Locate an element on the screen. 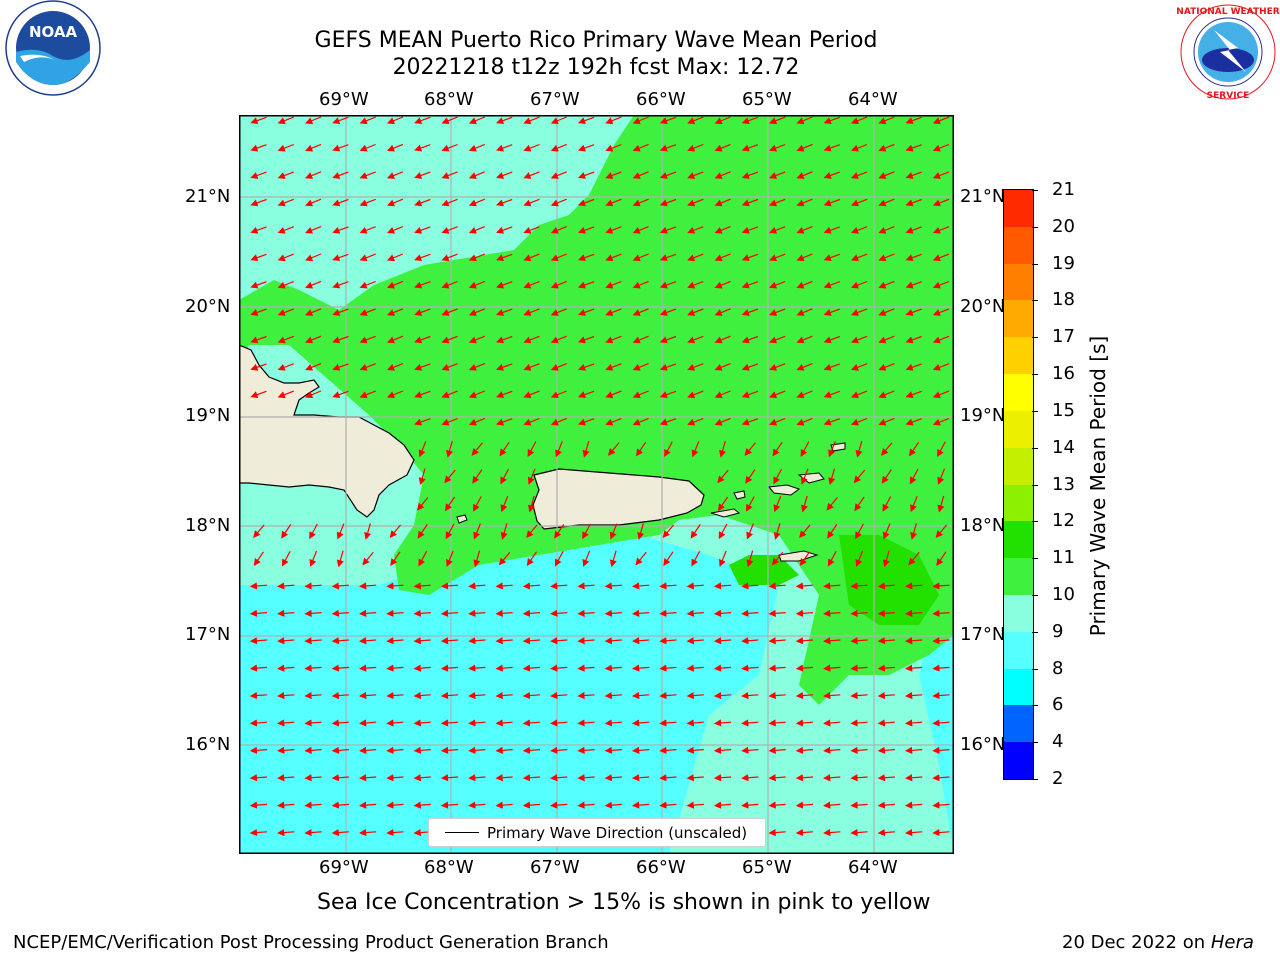  lat-label-left-16n: 16°N is located at coordinates (208, 744).